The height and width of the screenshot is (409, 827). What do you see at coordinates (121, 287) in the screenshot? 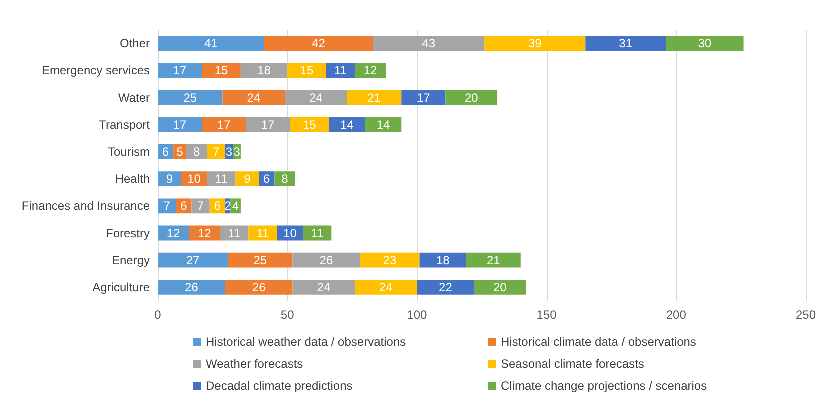
I see `y-tick-label: Agriculture` at bounding box center [121, 287].